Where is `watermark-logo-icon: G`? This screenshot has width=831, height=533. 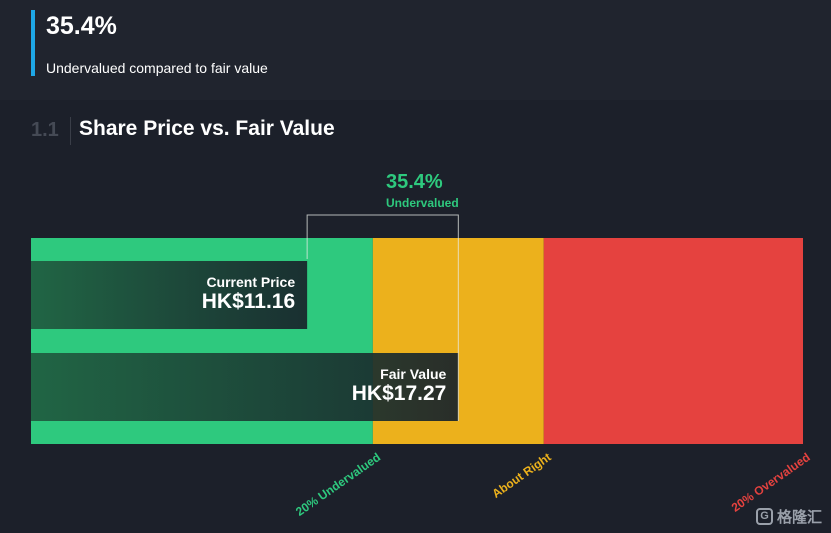
watermark-logo-icon: G is located at coordinates (764, 516).